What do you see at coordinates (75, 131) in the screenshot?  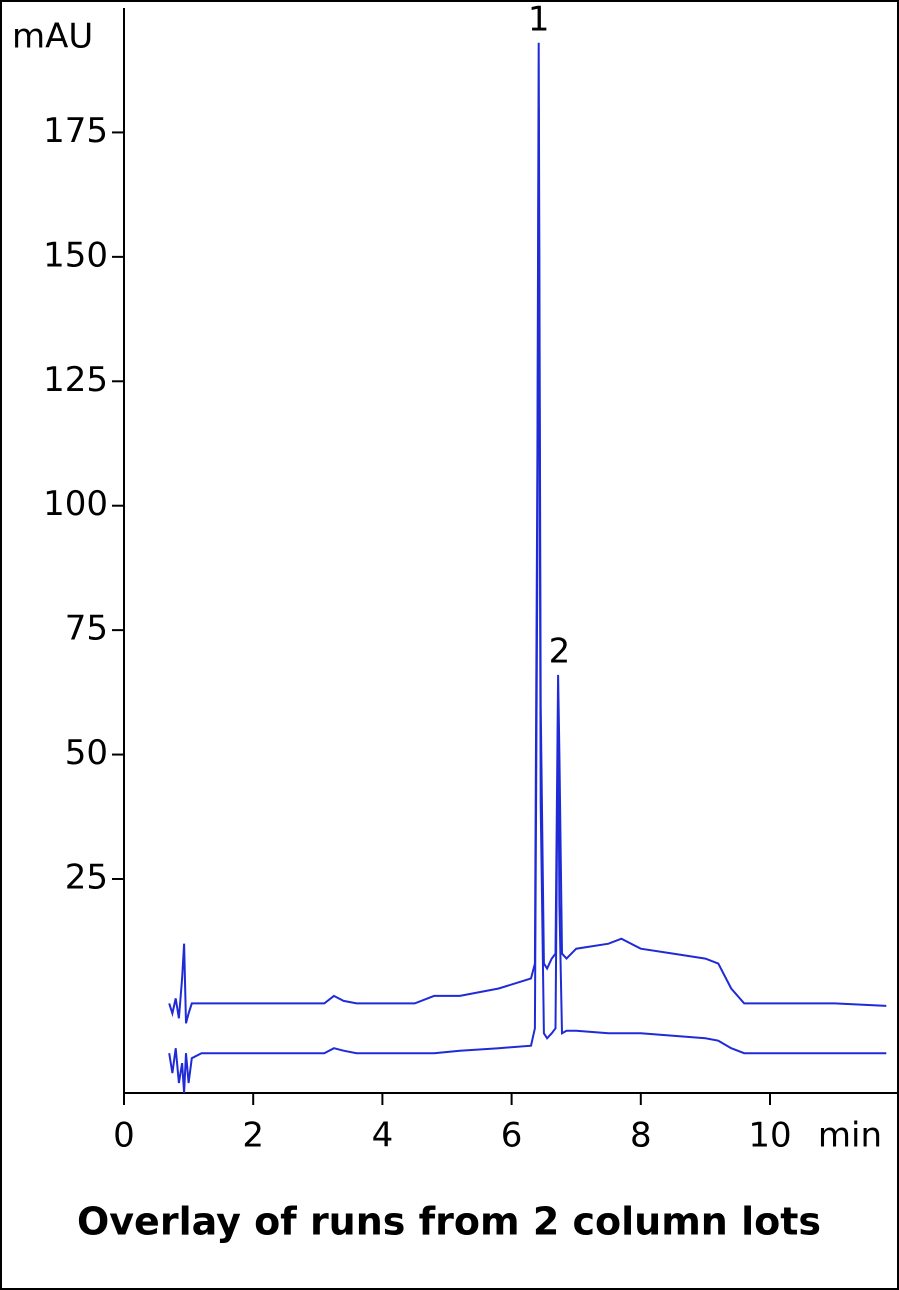 I see `y-tick-label: 175` at bounding box center [75, 131].